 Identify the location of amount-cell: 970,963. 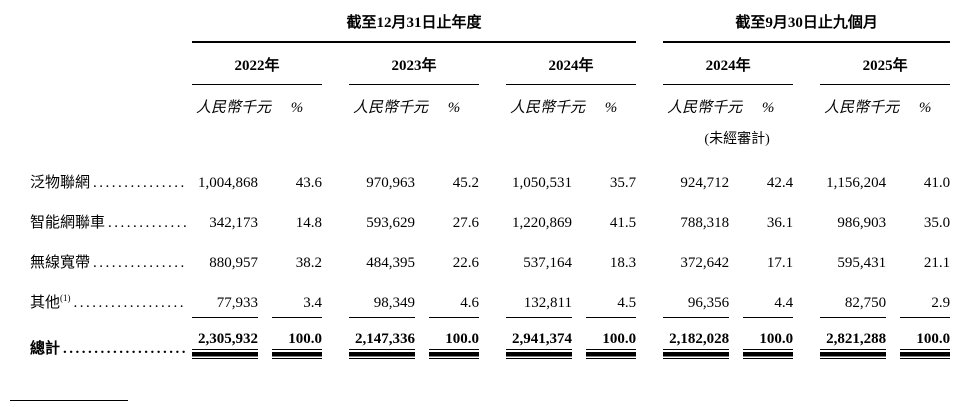
(390, 183).